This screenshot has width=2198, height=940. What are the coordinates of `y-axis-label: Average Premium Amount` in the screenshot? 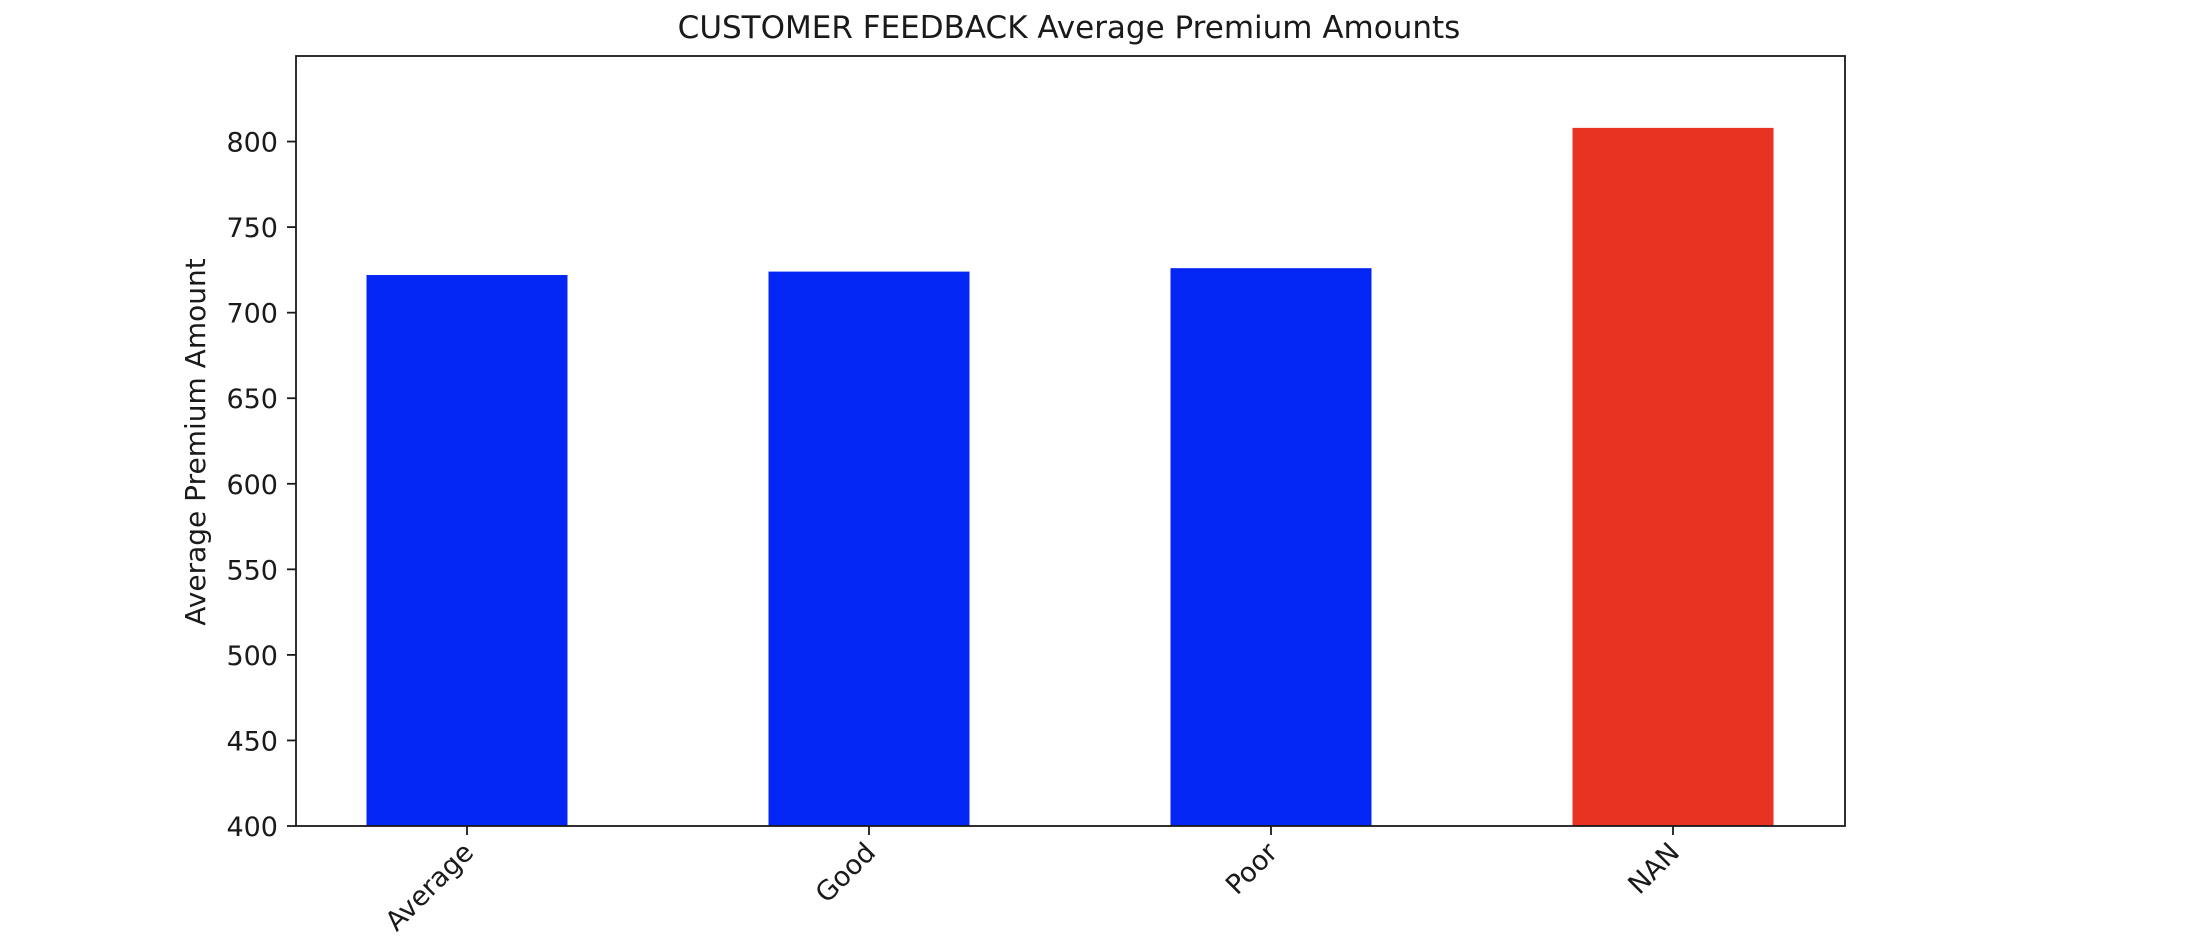 It's located at (195, 441).